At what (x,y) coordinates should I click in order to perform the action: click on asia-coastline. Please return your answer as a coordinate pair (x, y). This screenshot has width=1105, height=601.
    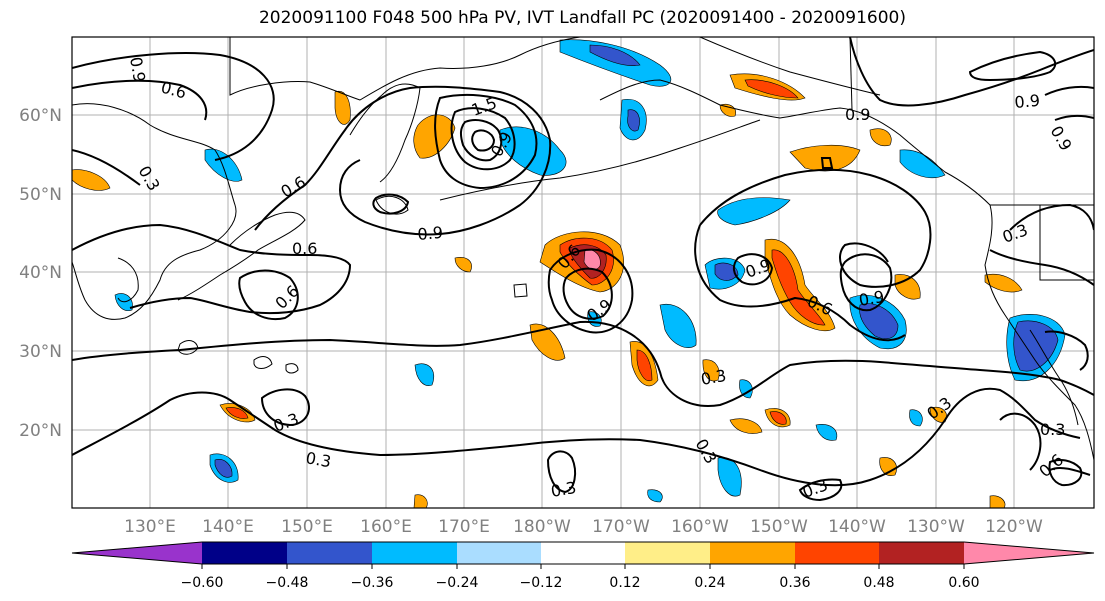
    Looking at the image, I should click on (154, 211).